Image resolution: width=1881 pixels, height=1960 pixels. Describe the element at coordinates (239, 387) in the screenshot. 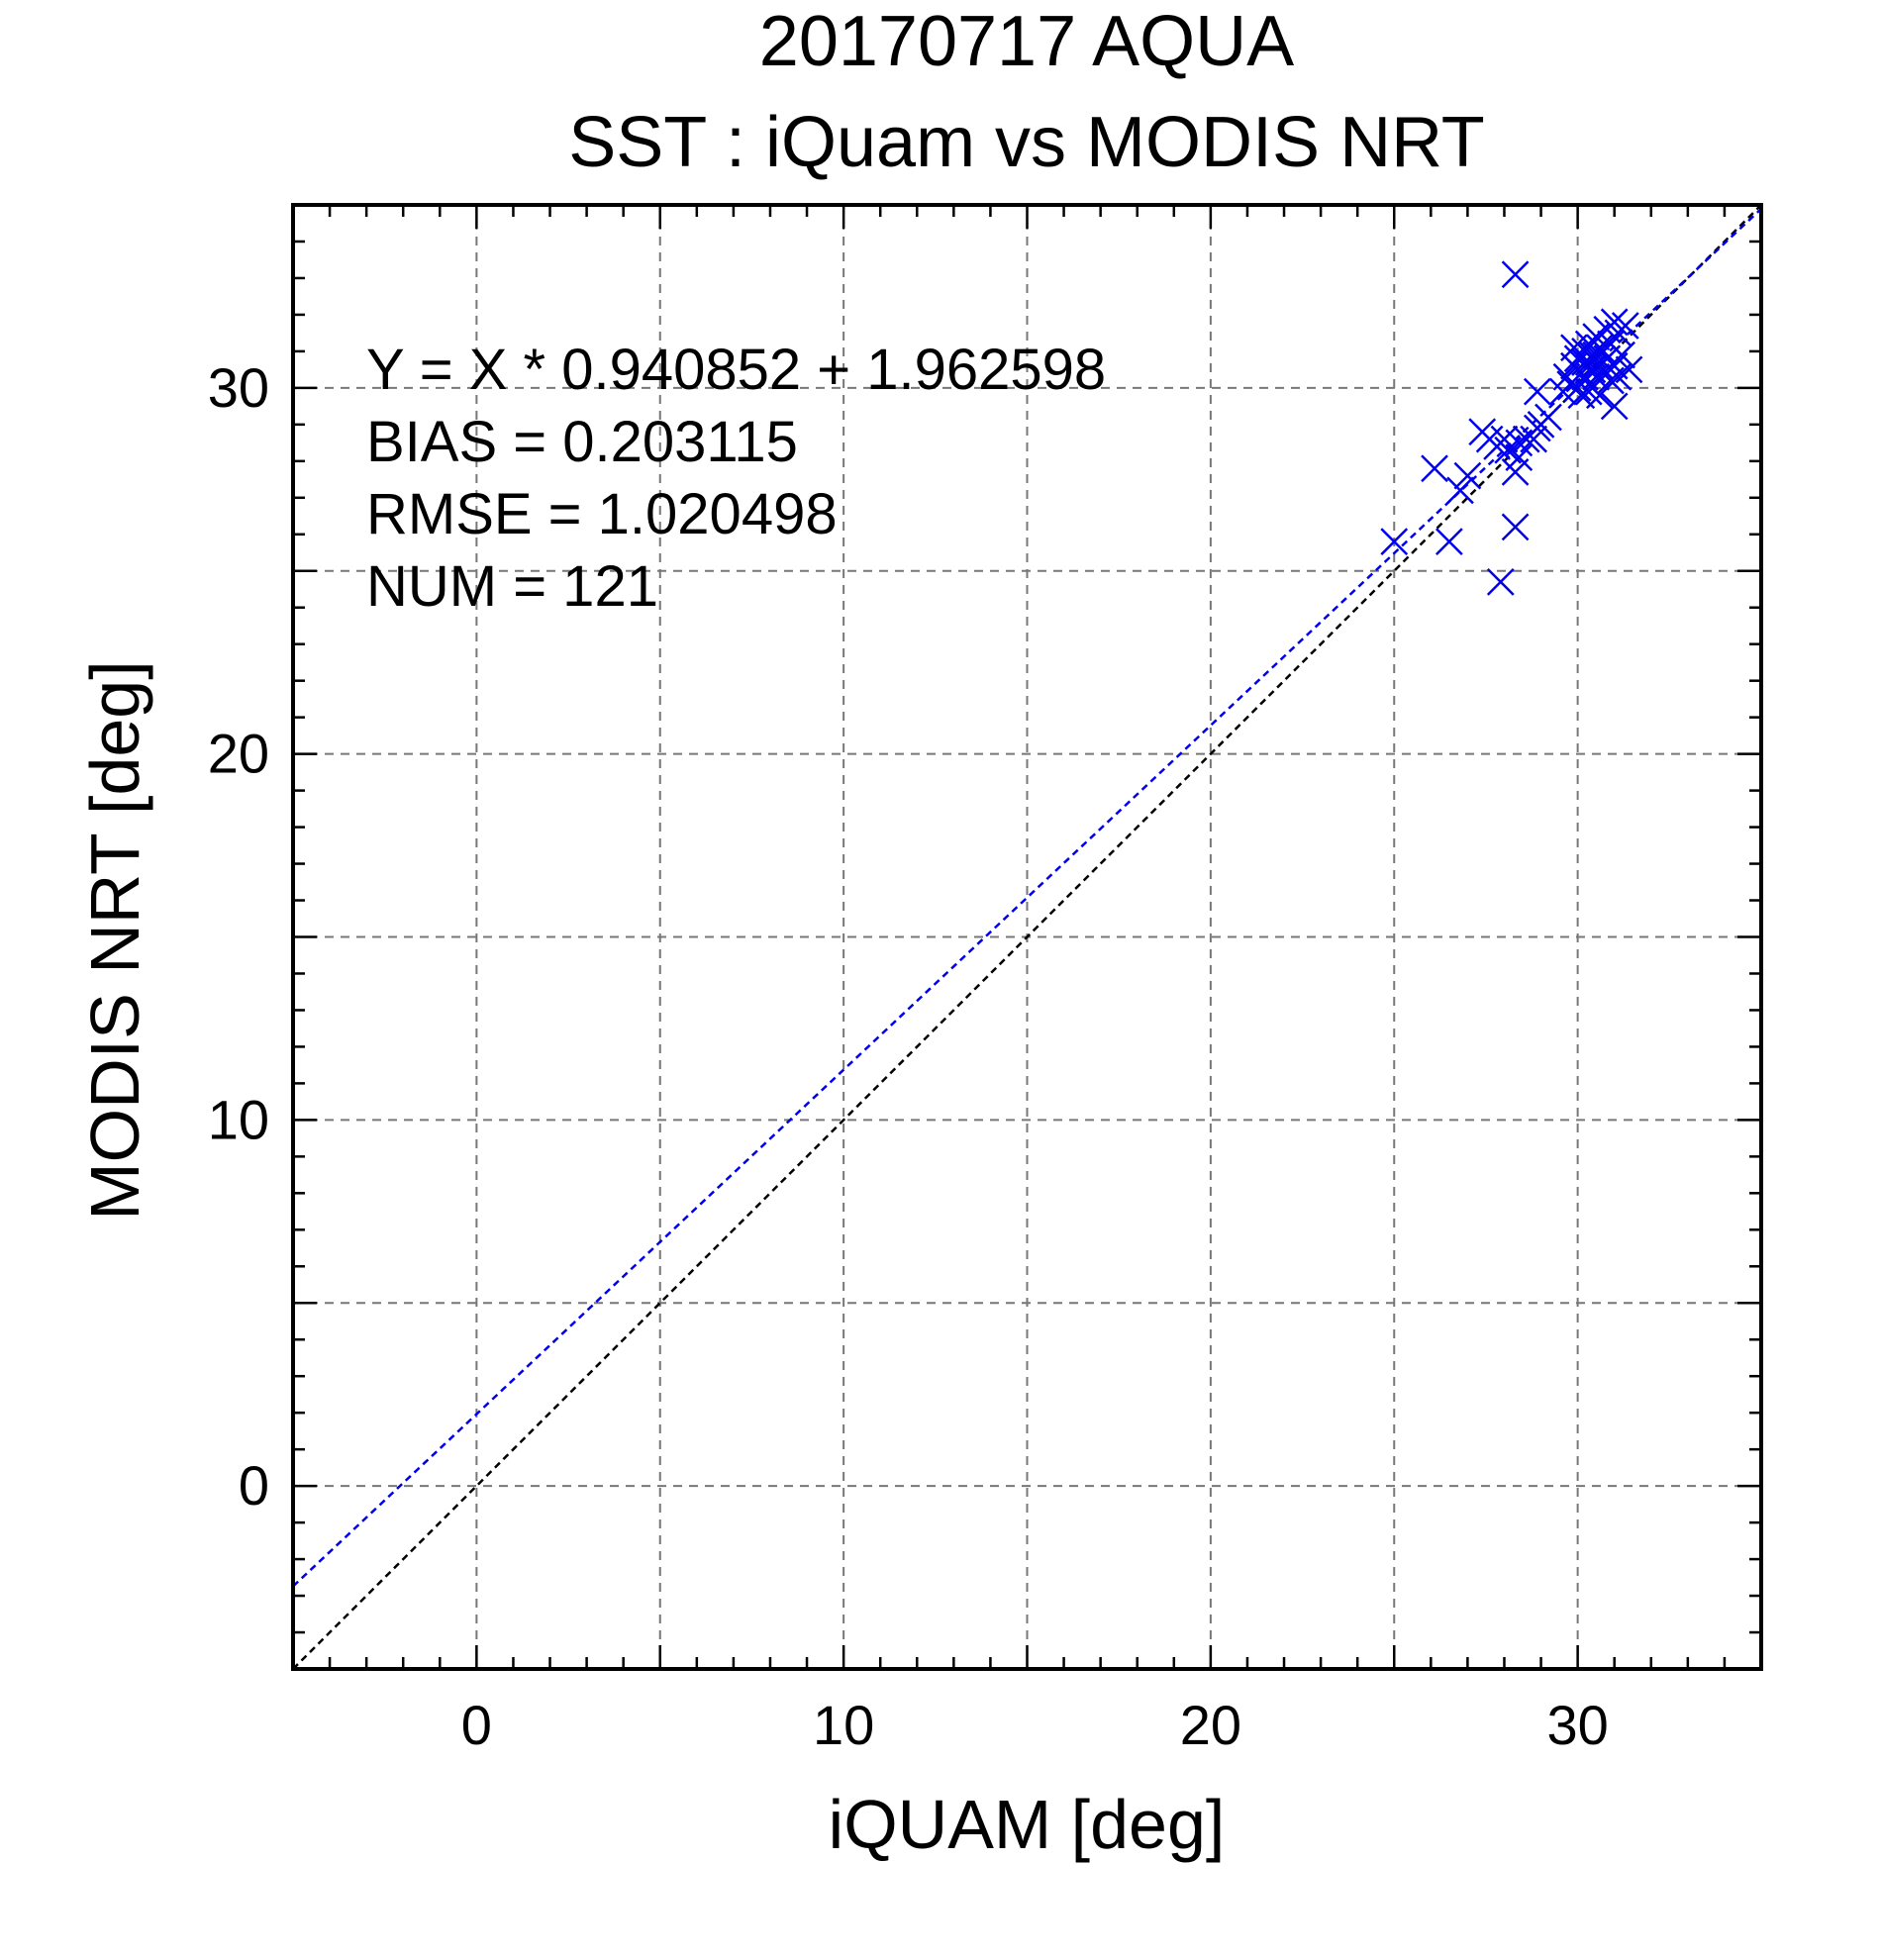

I see `y-tick-label: 30` at that location.